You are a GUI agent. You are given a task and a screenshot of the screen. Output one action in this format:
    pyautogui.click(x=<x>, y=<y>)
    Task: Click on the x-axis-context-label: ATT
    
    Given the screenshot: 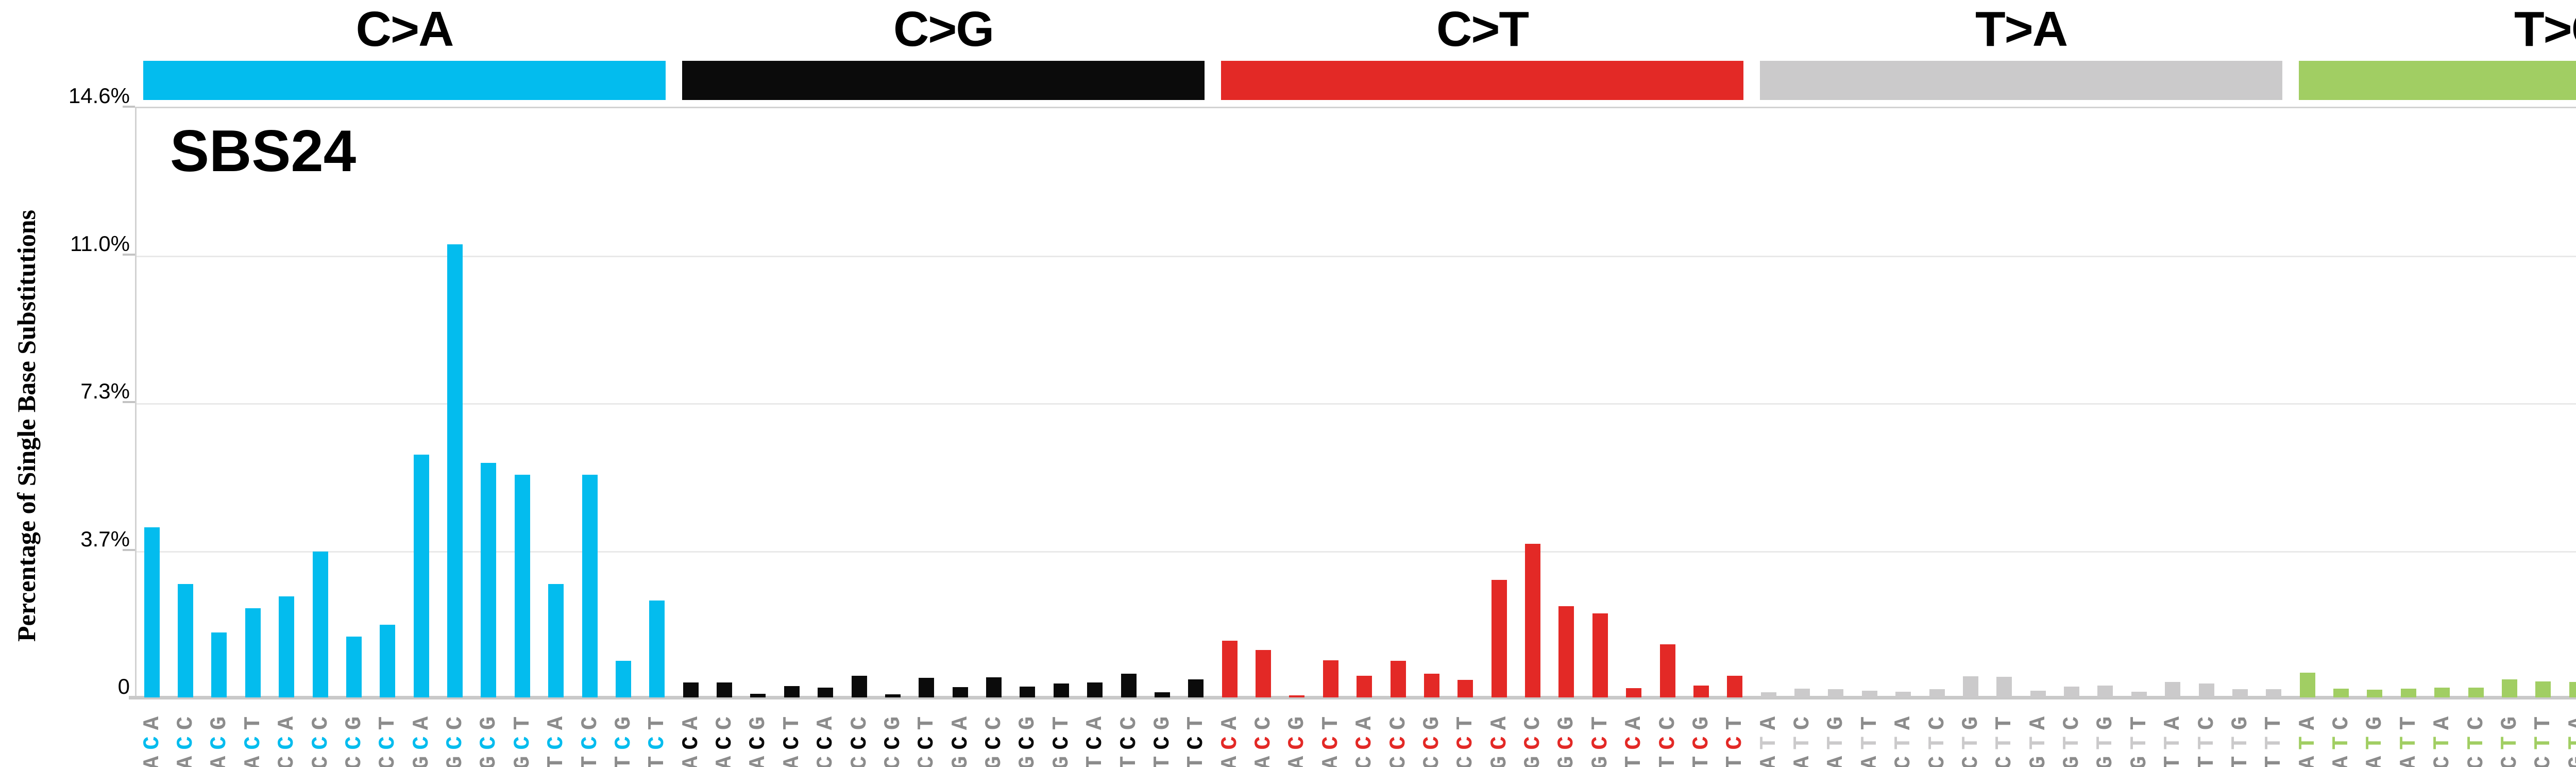 What is the action you would take?
    pyautogui.click(x=1870, y=738)
    